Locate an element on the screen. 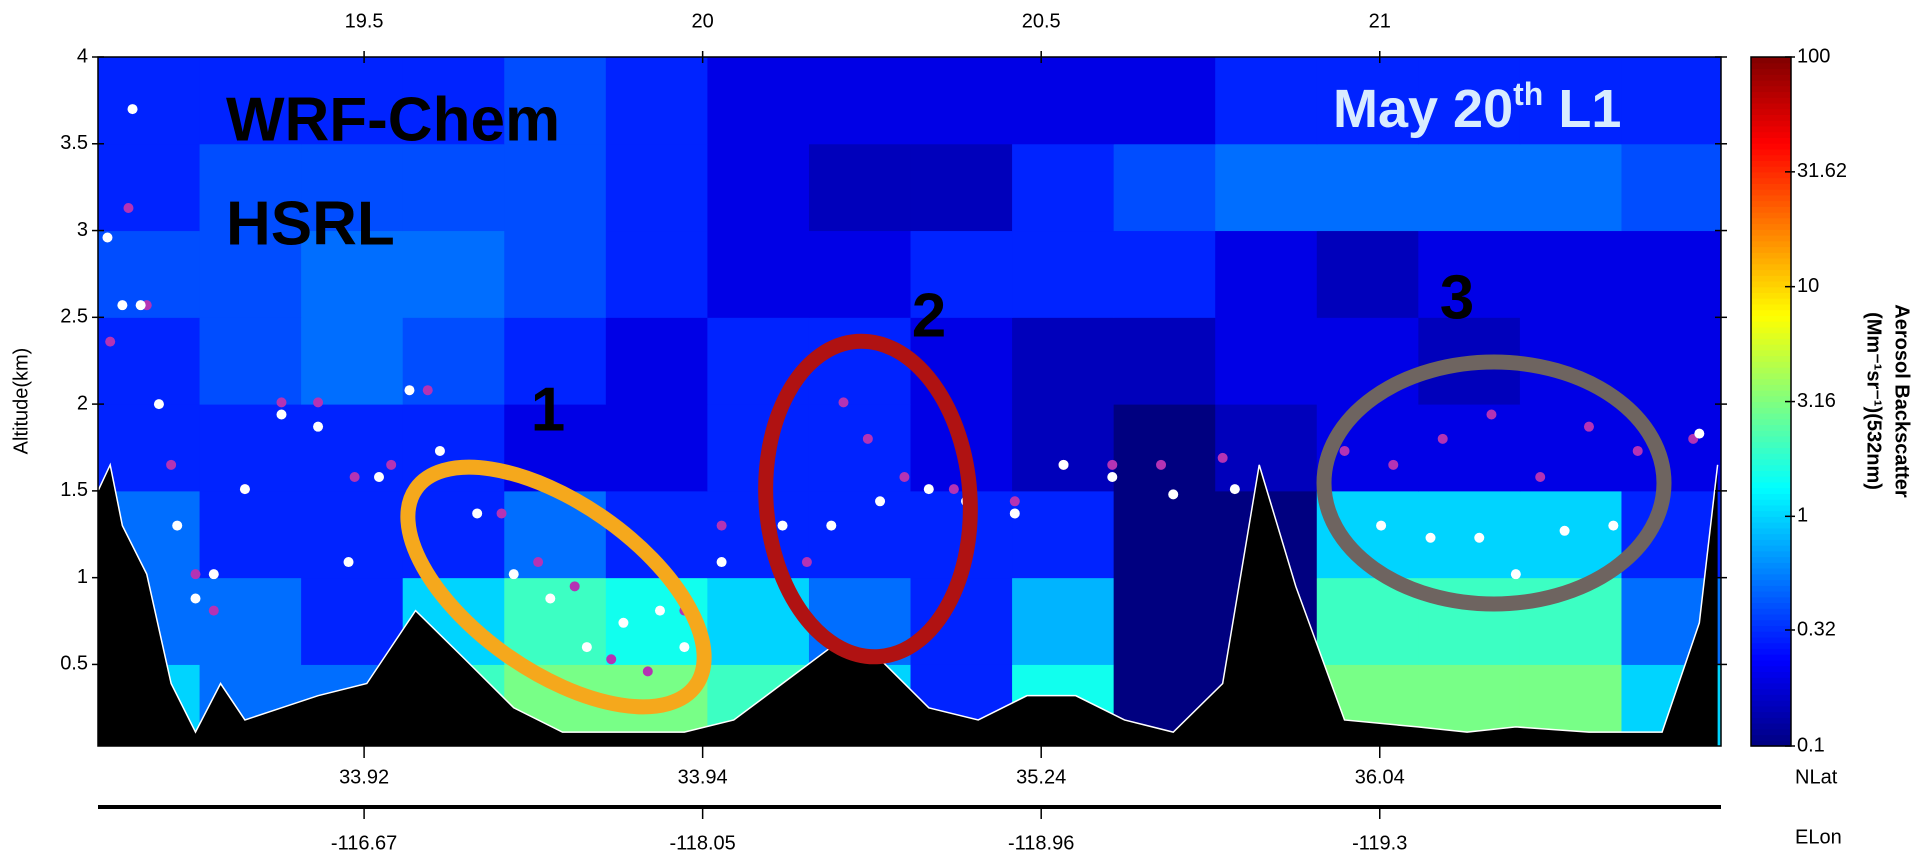 The height and width of the screenshot is (862, 1917). x2-tick-label: 35.24 is located at coordinates (1041, 777).